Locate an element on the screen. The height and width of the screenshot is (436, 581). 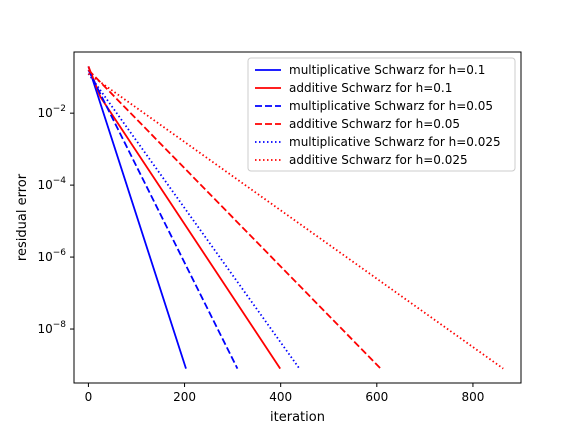
x-tick-label: 0 is located at coordinates (89, 397).